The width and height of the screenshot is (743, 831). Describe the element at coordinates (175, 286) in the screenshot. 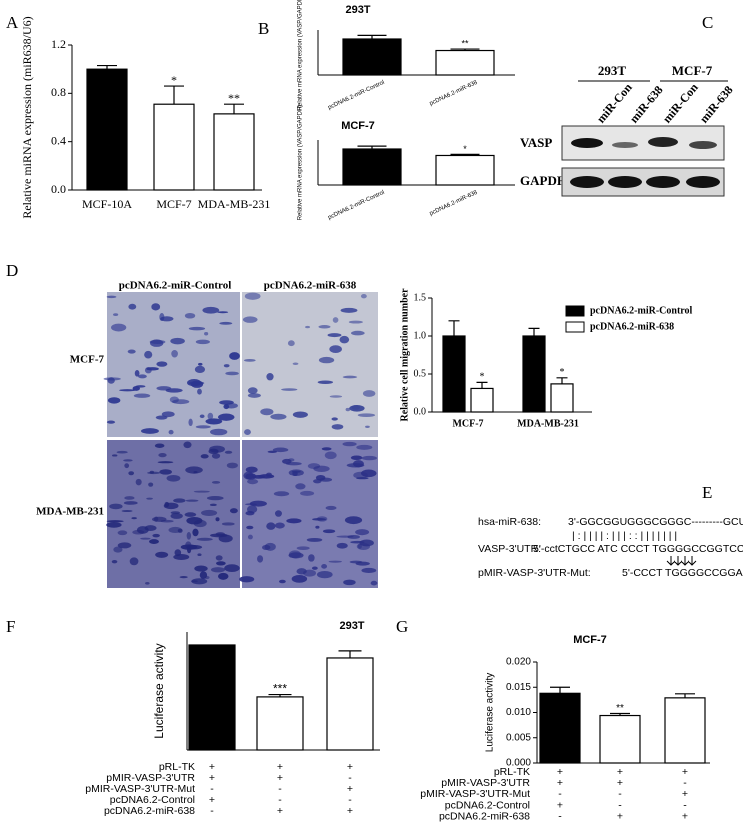

I see `column-label: pcDNA6.2-miR-Control` at that location.